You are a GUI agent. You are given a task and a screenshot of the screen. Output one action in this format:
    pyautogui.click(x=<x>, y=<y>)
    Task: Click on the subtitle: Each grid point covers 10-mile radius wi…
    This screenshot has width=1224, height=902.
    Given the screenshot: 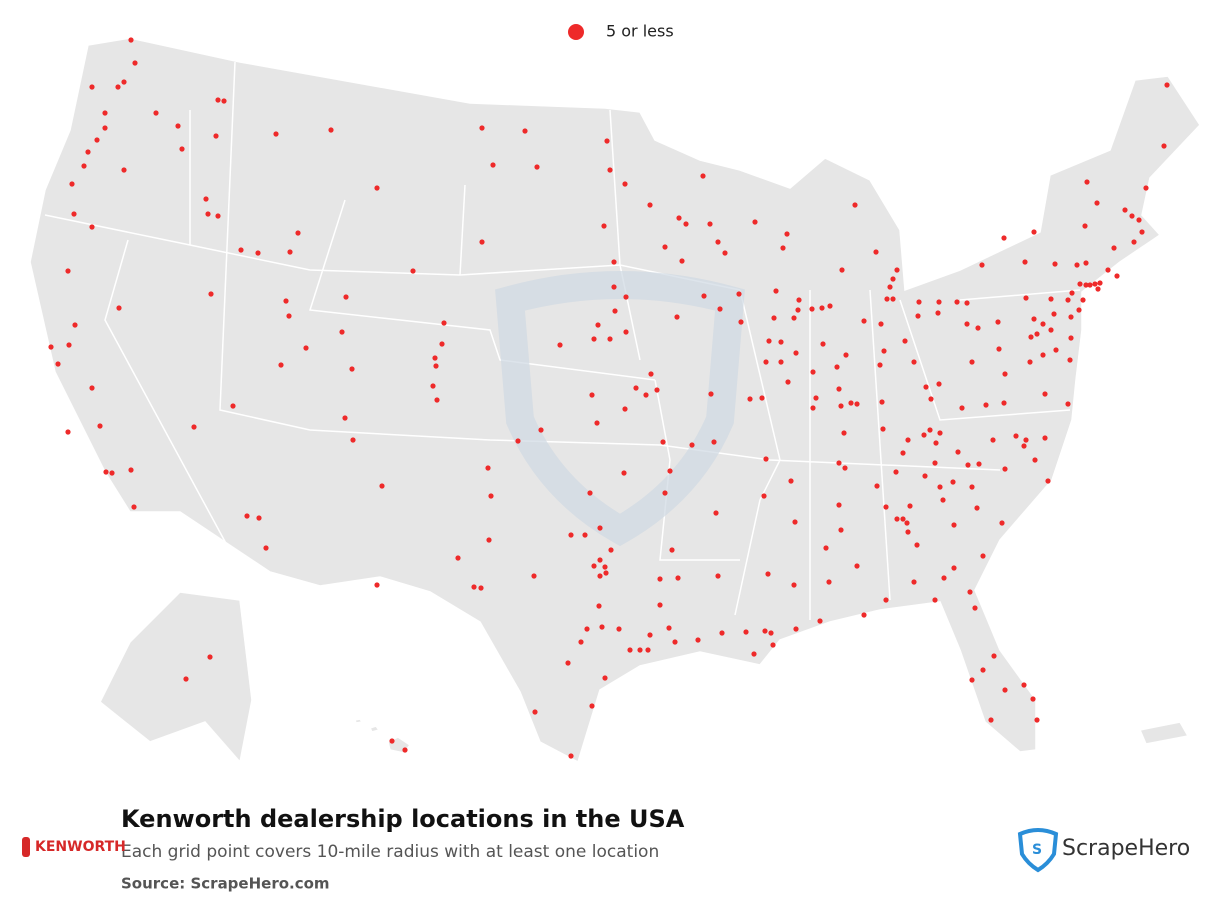 What is the action you would take?
    pyautogui.click(x=390, y=852)
    